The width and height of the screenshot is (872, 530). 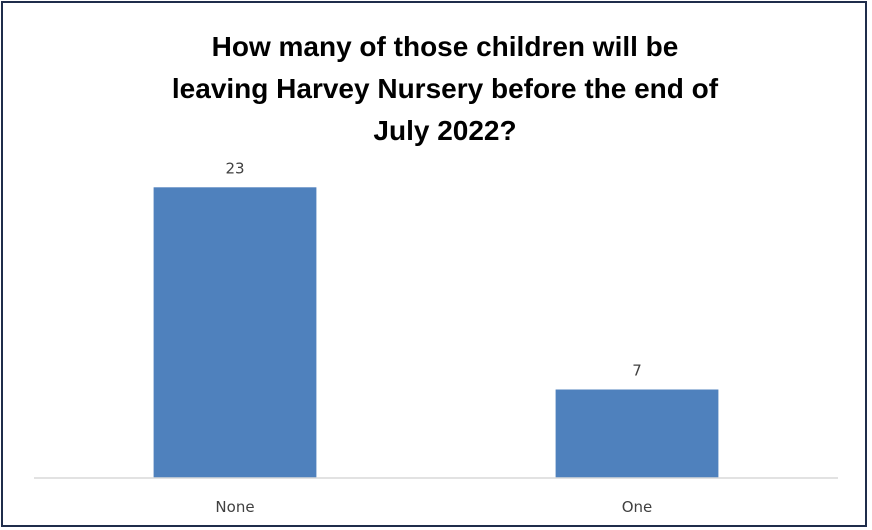 What do you see at coordinates (444, 130) in the screenshot?
I see `chart-title-line-3: July 2022?` at bounding box center [444, 130].